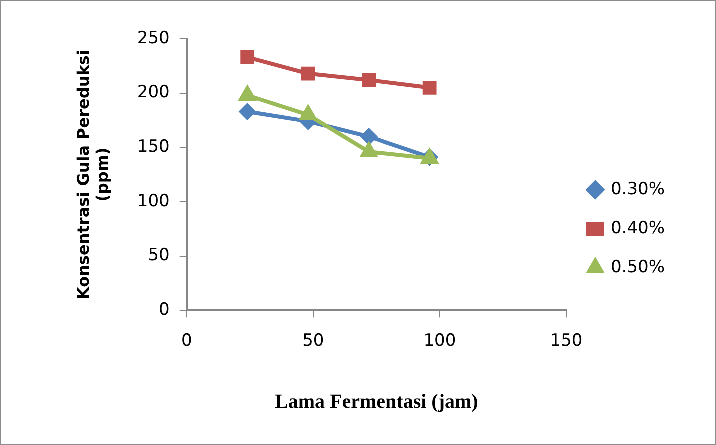  What do you see at coordinates (638, 189) in the screenshot?
I see `legend-label: 0.30%` at bounding box center [638, 189].